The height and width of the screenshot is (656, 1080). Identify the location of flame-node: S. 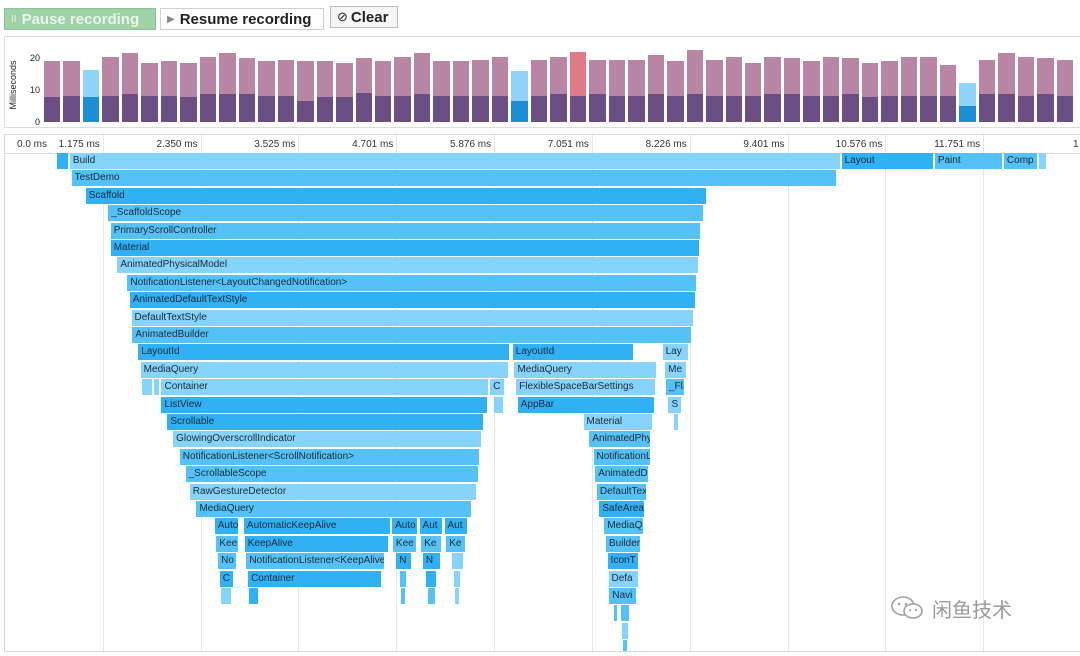
(674, 404).